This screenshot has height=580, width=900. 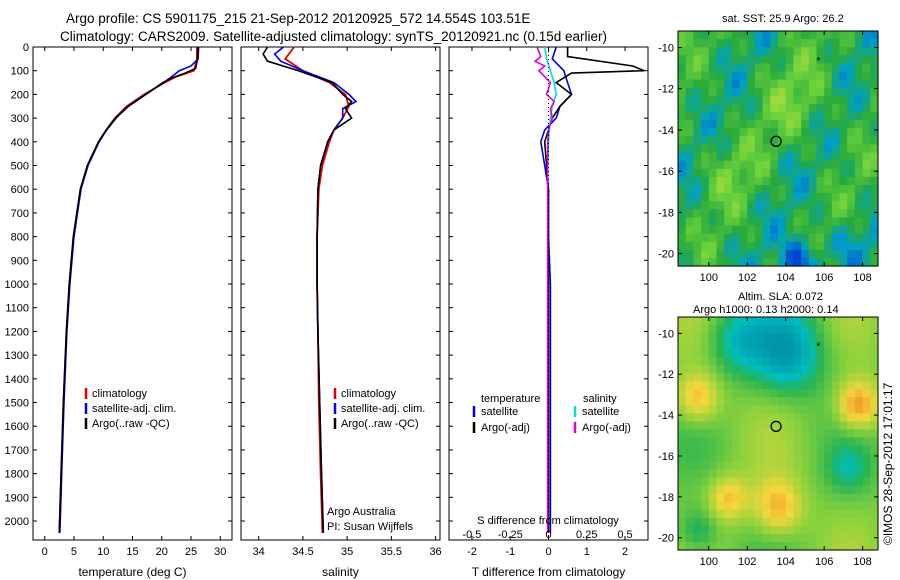 What do you see at coordinates (259, 552) in the screenshot?
I see `salinity-xtick-label: 34` at bounding box center [259, 552].